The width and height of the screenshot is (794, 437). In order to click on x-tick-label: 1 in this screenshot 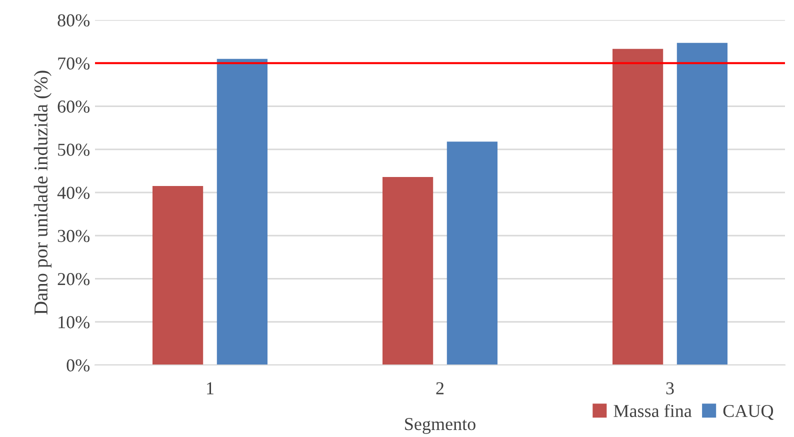, I will do `click(210, 388)`.